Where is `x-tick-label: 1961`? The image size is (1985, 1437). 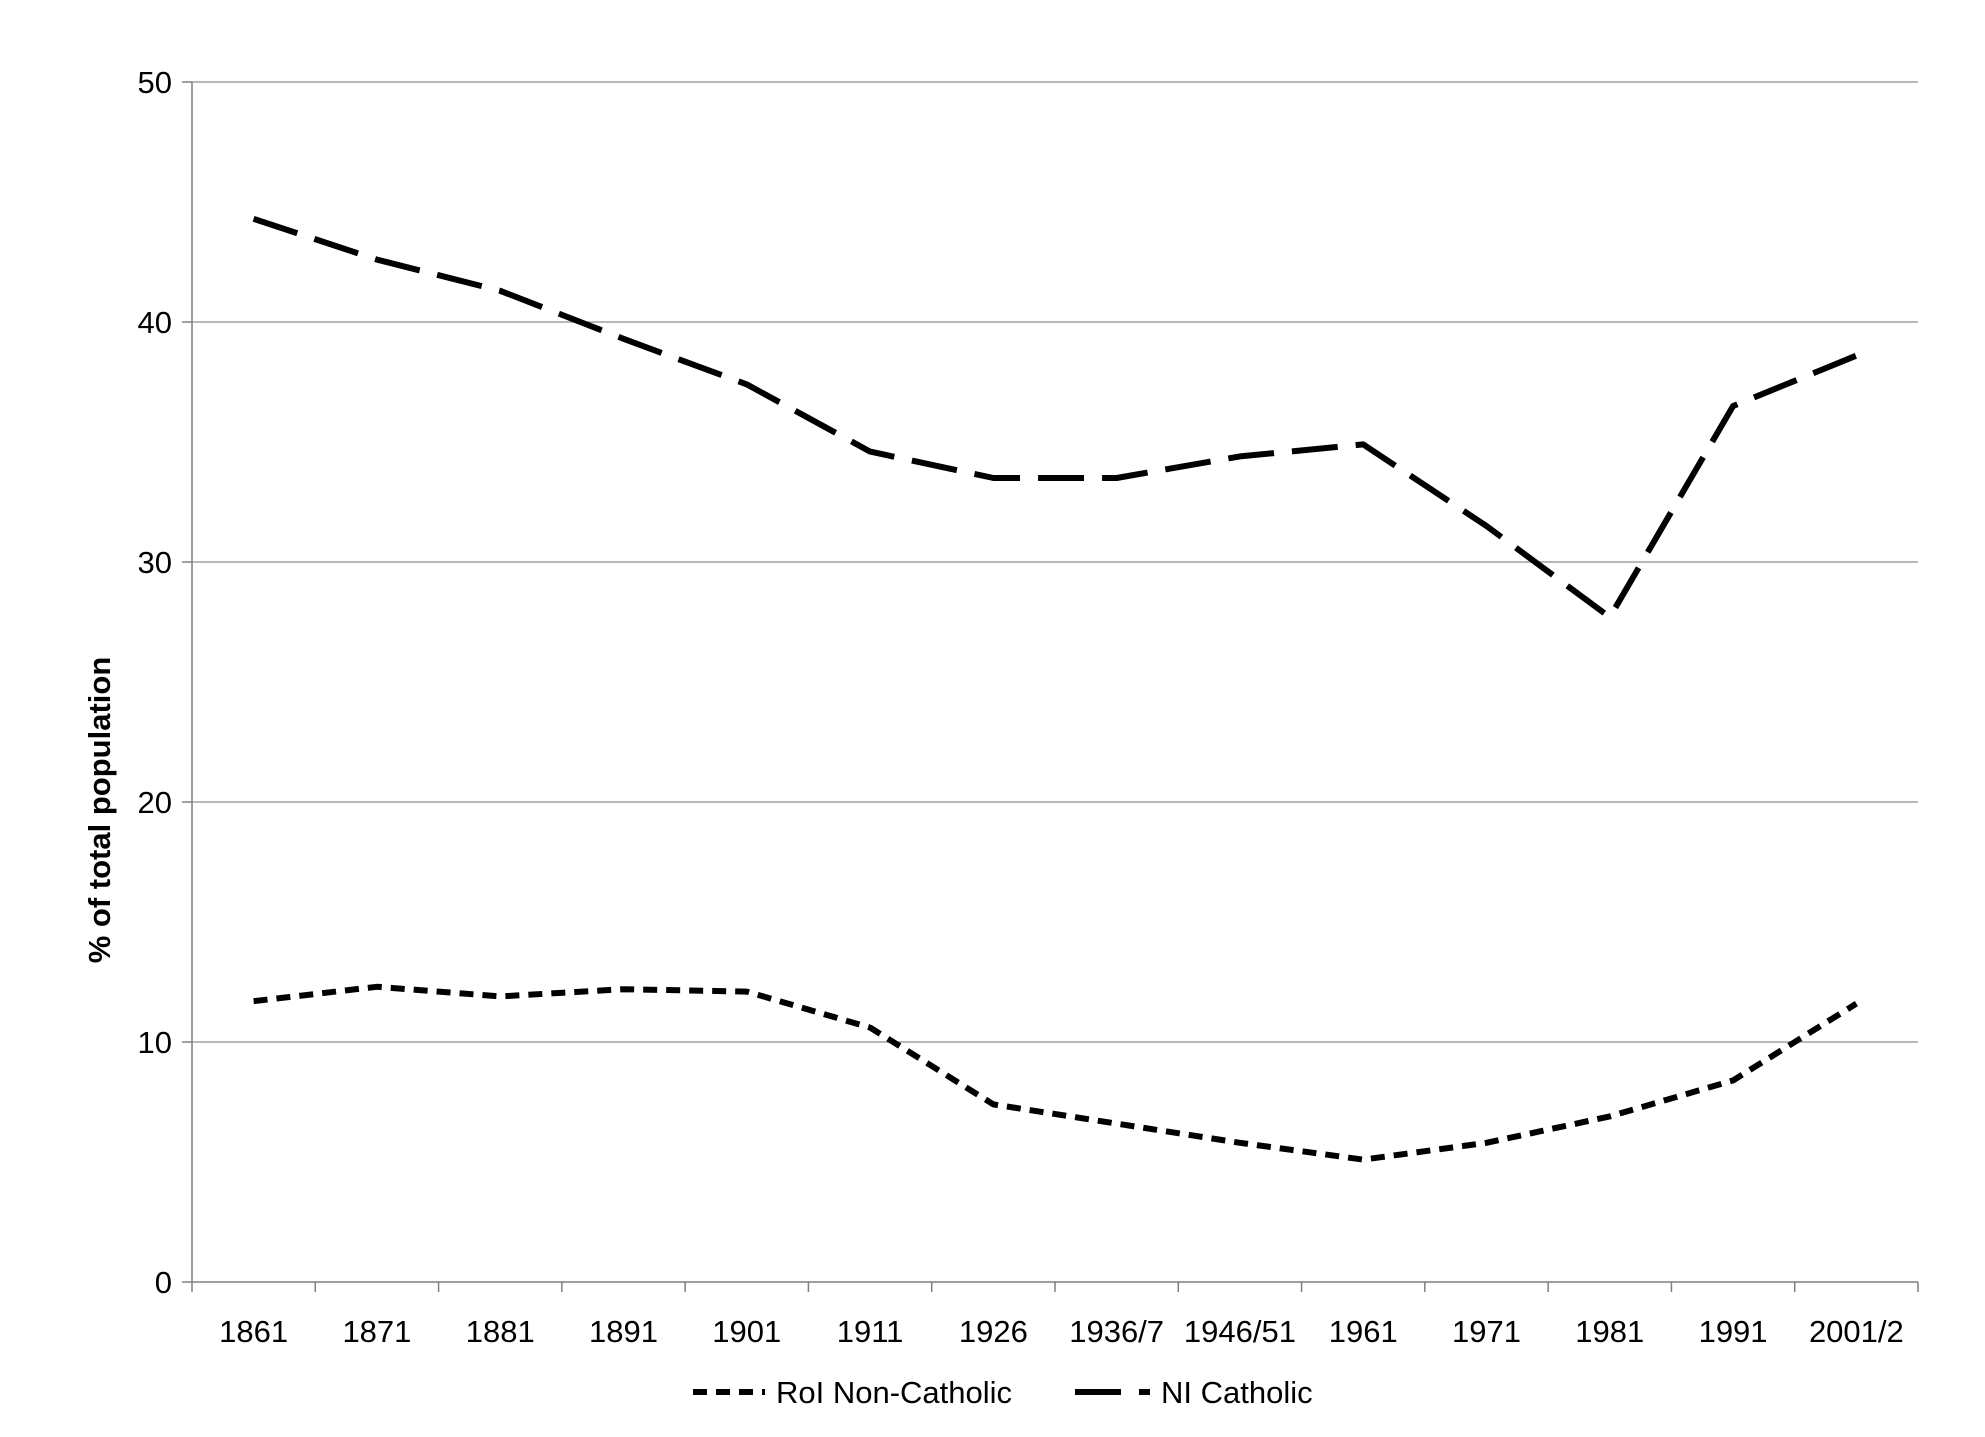
x-tick-label: 1961 is located at coordinates (1363, 1331).